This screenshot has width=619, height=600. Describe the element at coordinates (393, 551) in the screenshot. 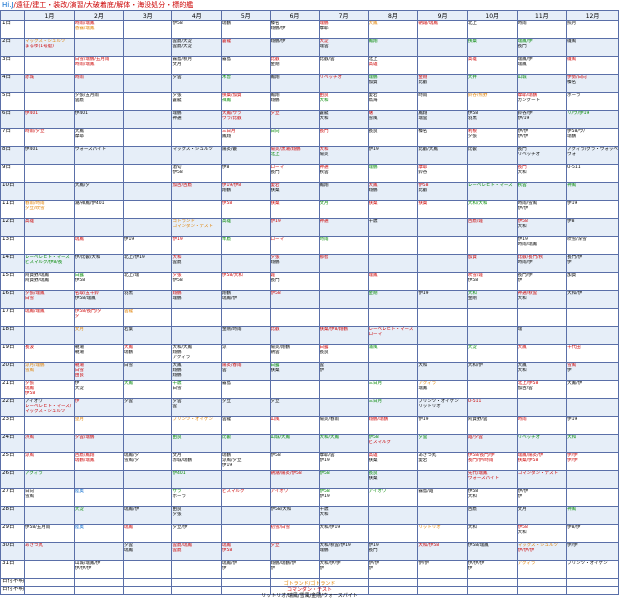

I see `day-cell: 伊19 長門` at that location.